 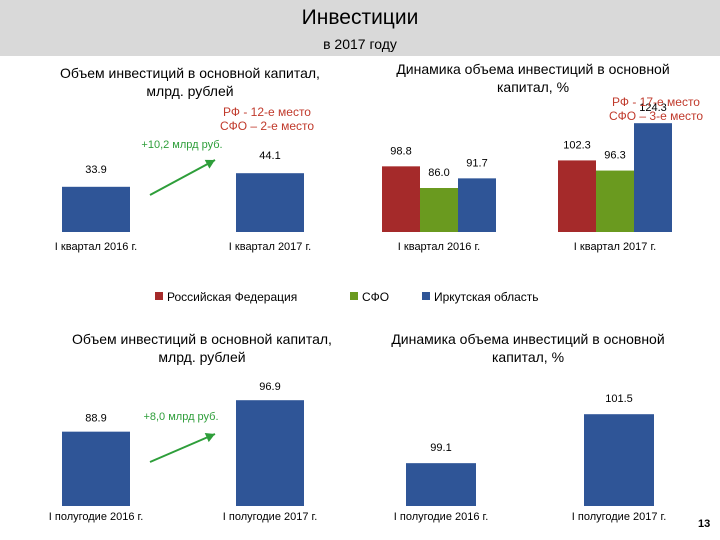 What do you see at coordinates (656, 116) in the screenshot?
I see `chart2-rank-sfo: СФО – 3-е место` at bounding box center [656, 116].